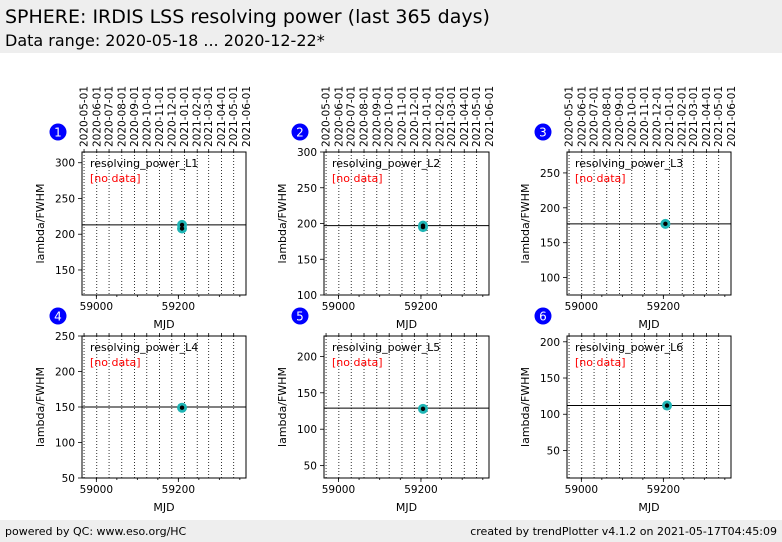  What do you see at coordinates (310, 467) in the screenshot?
I see `y-tick-label: 50` at bounding box center [310, 467].